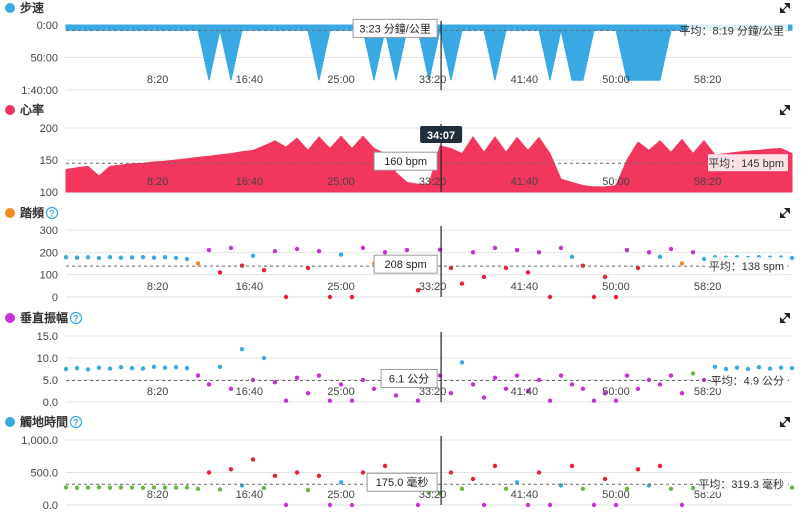 The height and width of the screenshot is (520, 808). I want to click on y-tick-label: 500.0, so click(44, 474).